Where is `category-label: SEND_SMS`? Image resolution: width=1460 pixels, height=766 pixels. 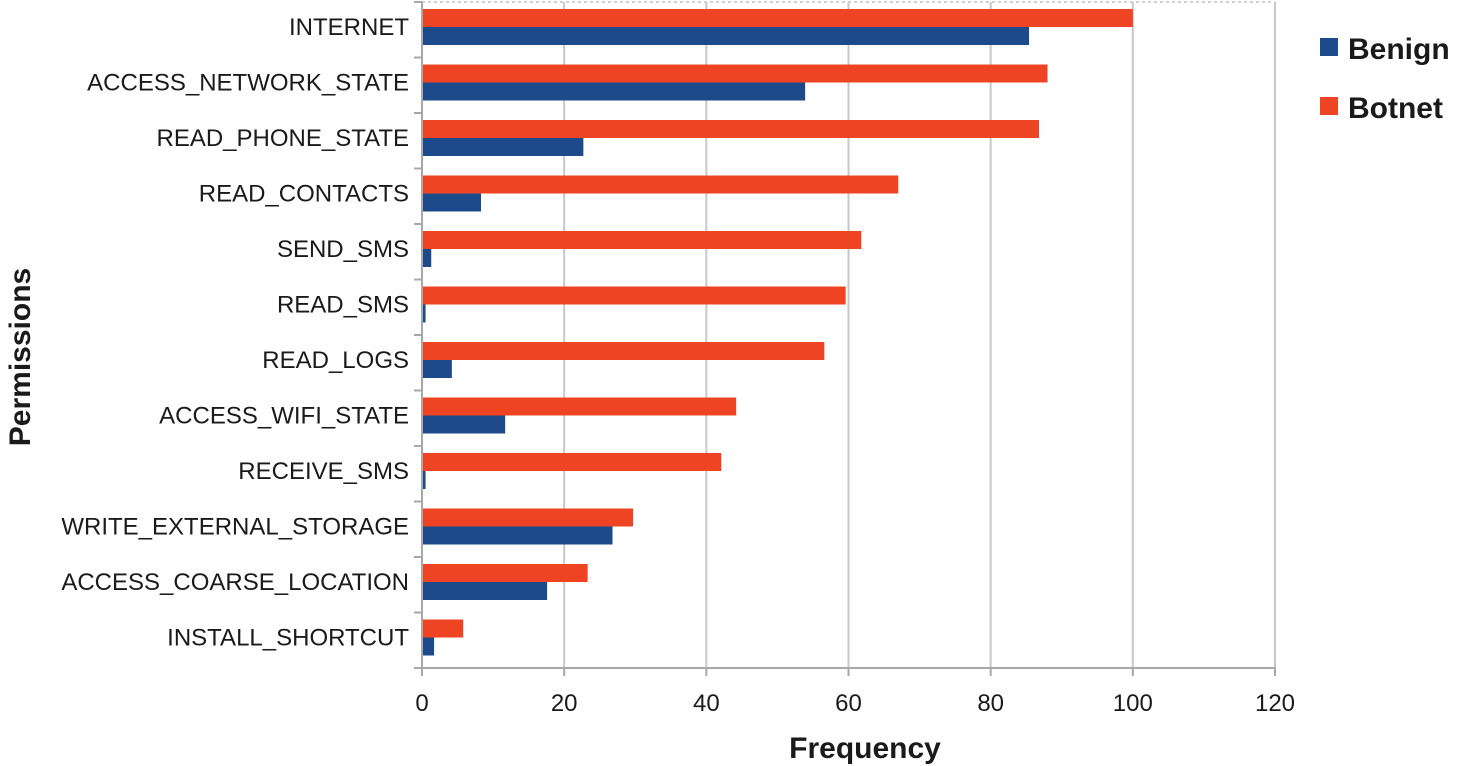 category-label: SEND_SMS is located at coordinates (343, 249).